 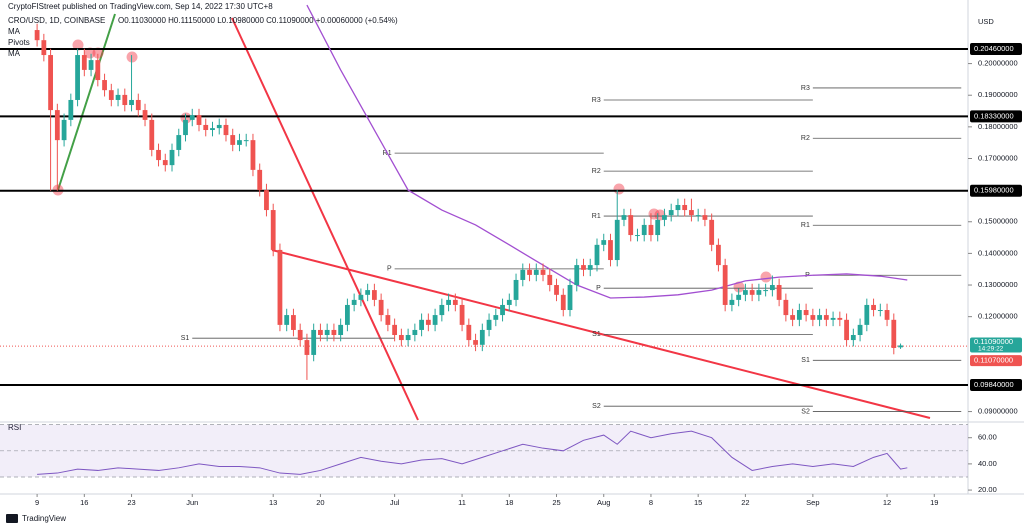 What do you see at coordinates (987, 437) in the screenshot?
I see `rsi-tick-label: 60.00` at bounding box center [987, 437].